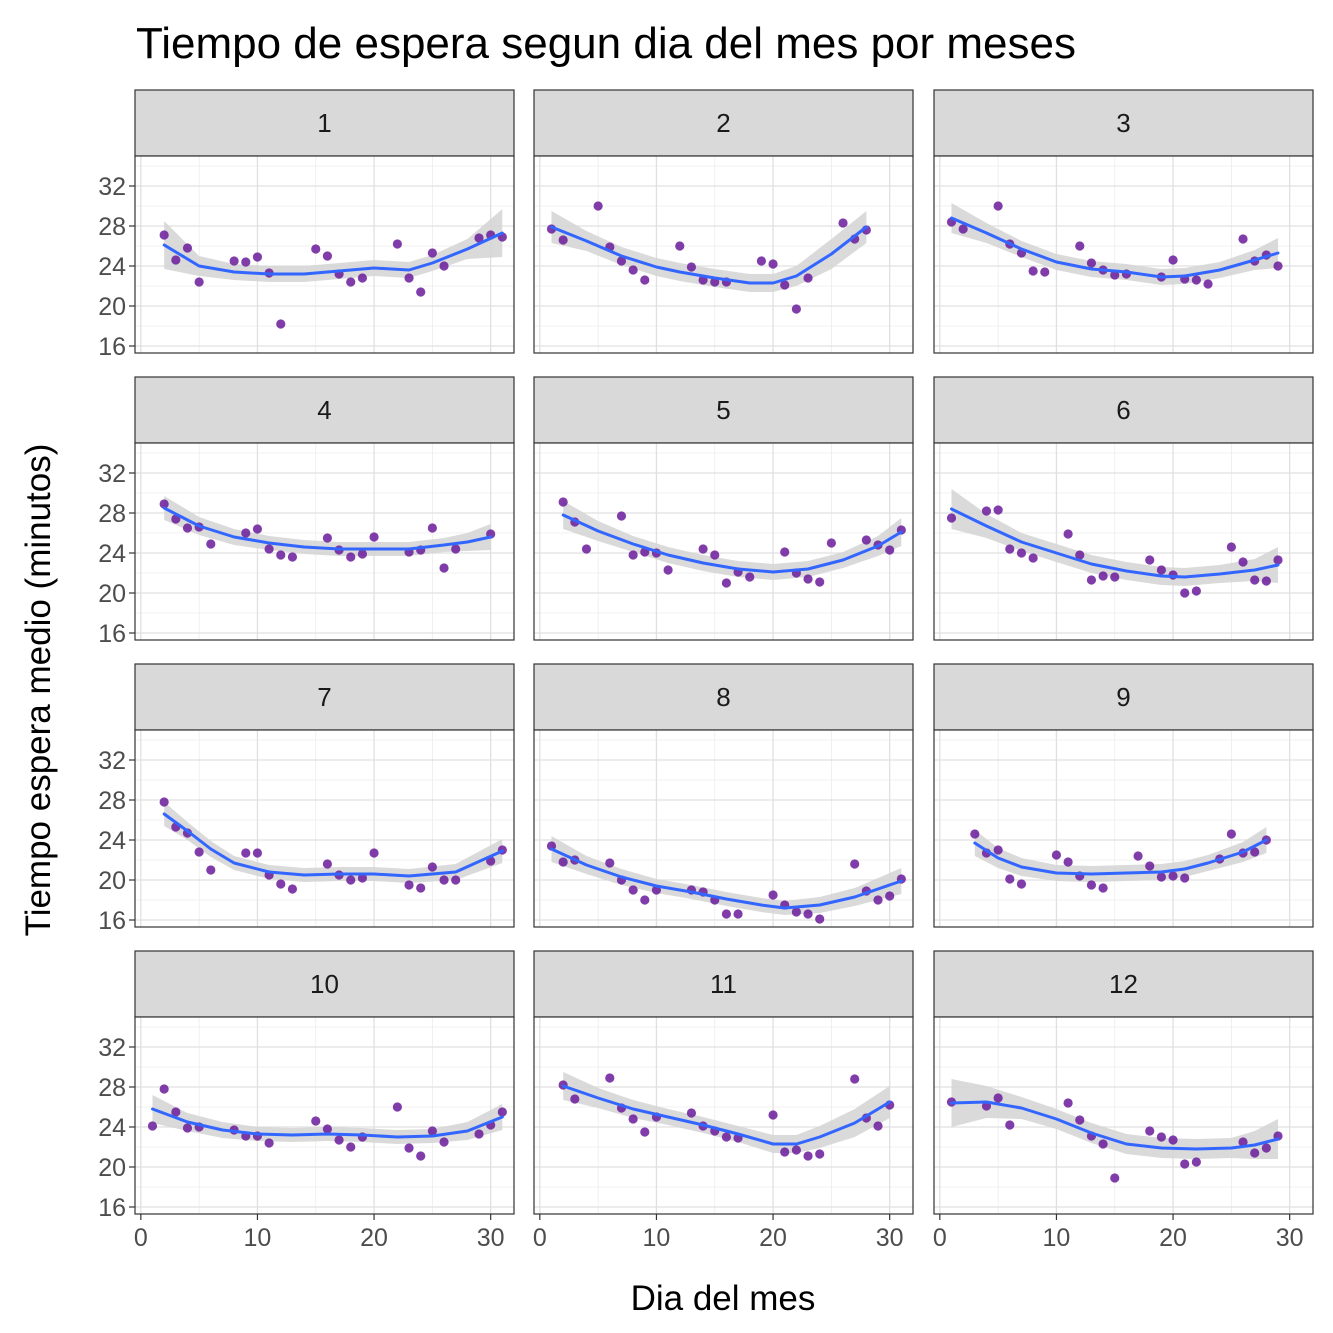 The image size is (1333, 1333). I want to click on facet-strip-label: 8, so click(723, 697).